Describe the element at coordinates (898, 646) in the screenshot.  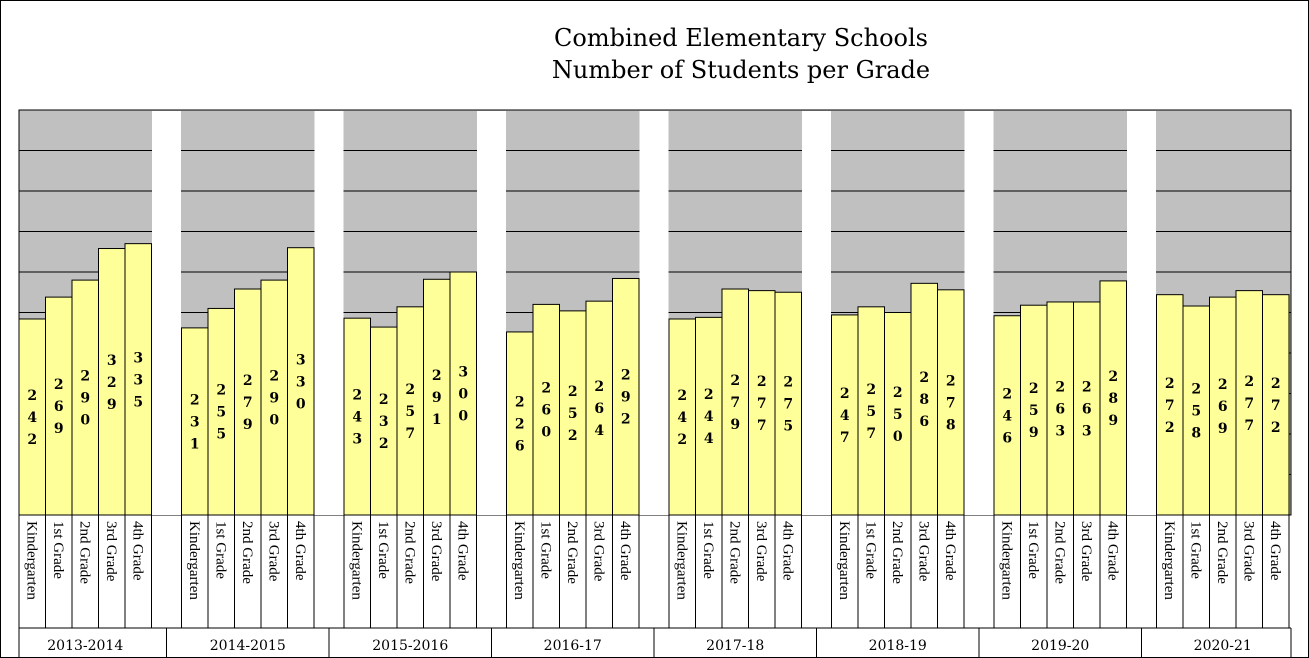
I see `group-label: 2018-19` at that location.